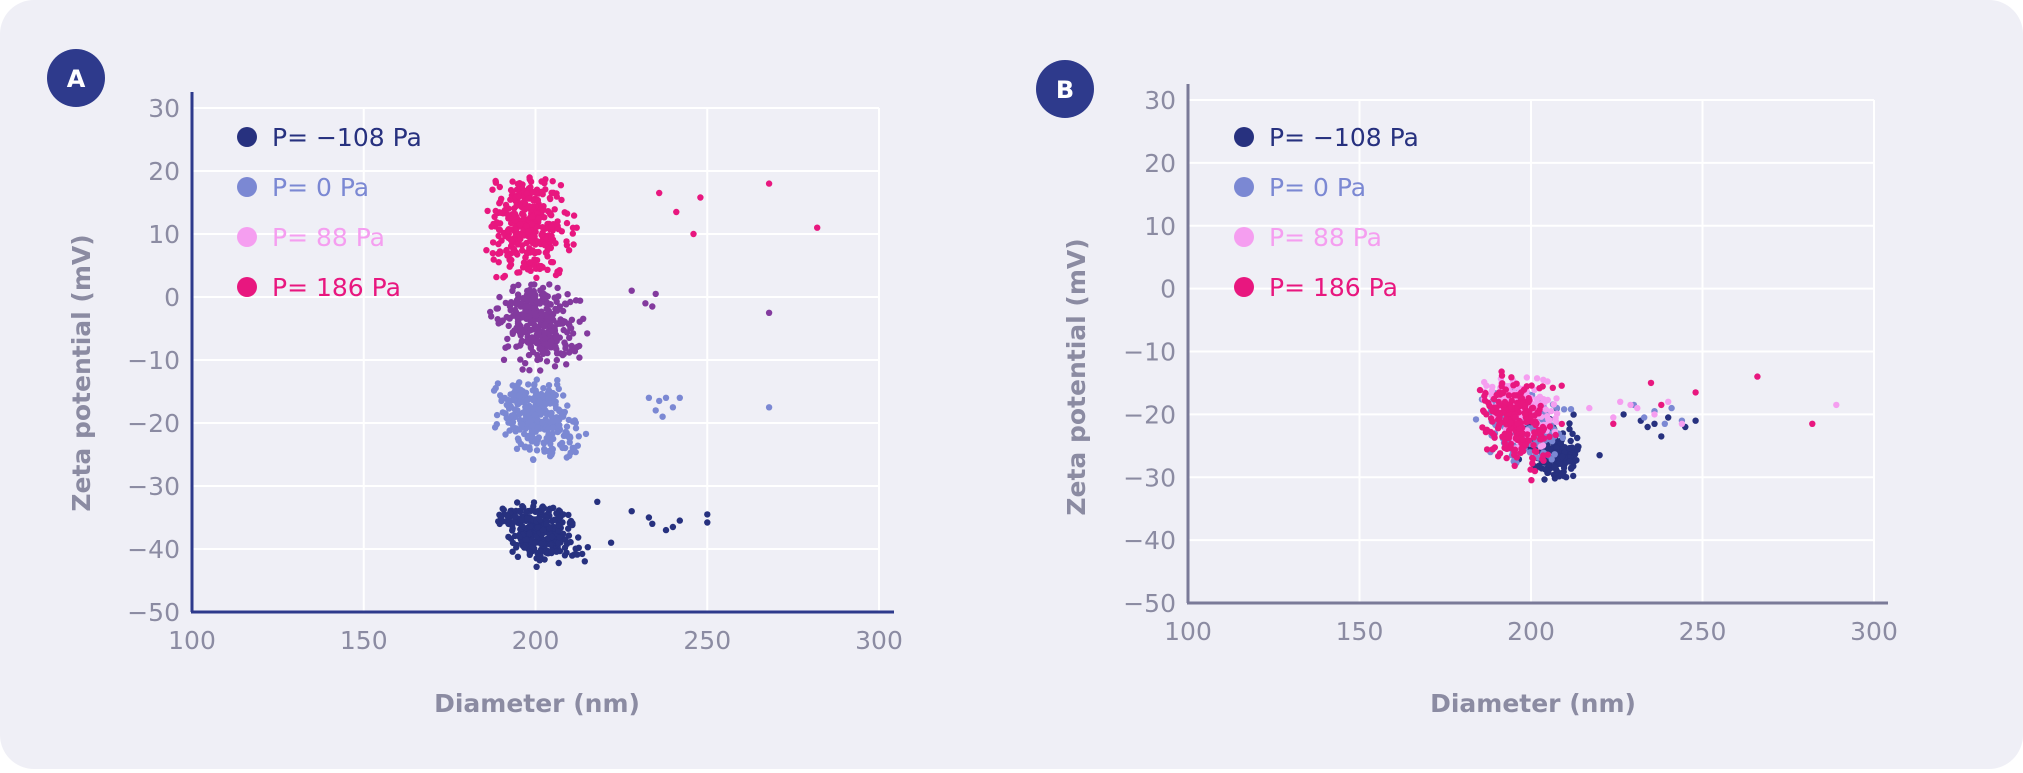  What do you see at coordinates (537, 703) in the screenshot?
I see `panel-a-x-axis-title: Diameter (nm)` at bounding box center [537, 703].